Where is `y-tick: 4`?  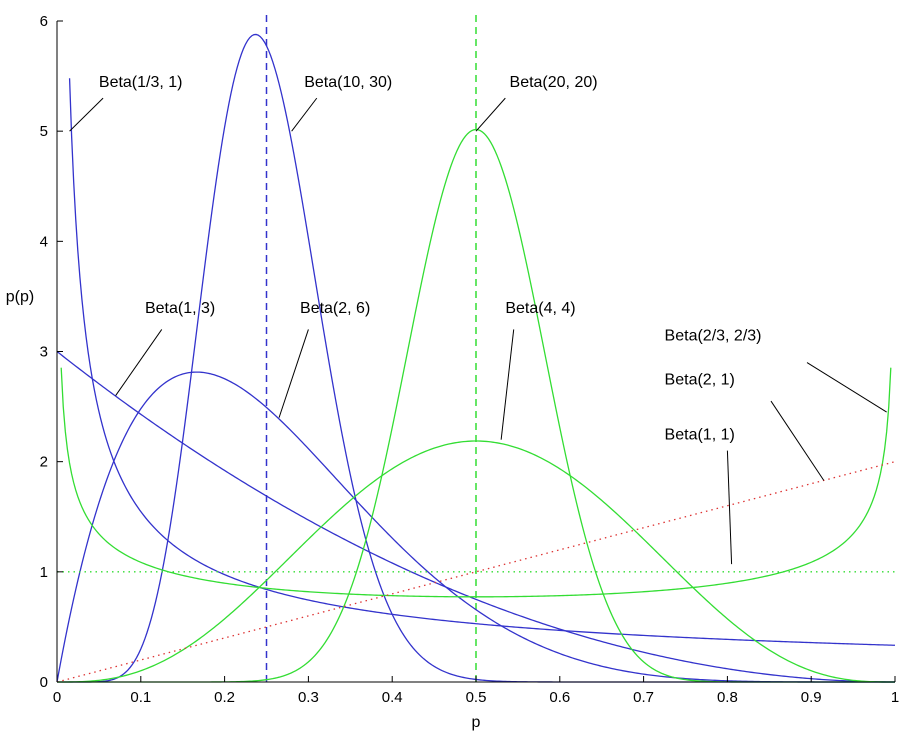 y-tick: 4 is located at coordinates (51, 241).